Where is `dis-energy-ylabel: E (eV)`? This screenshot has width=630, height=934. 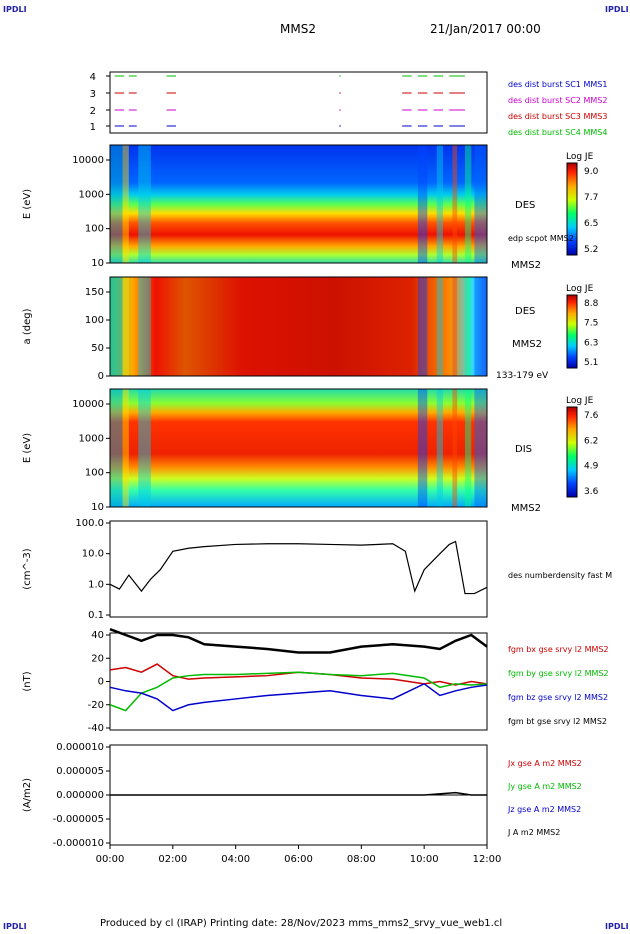
dis-energy-ylabel: E (eV) is located at coordinates (27, 448).